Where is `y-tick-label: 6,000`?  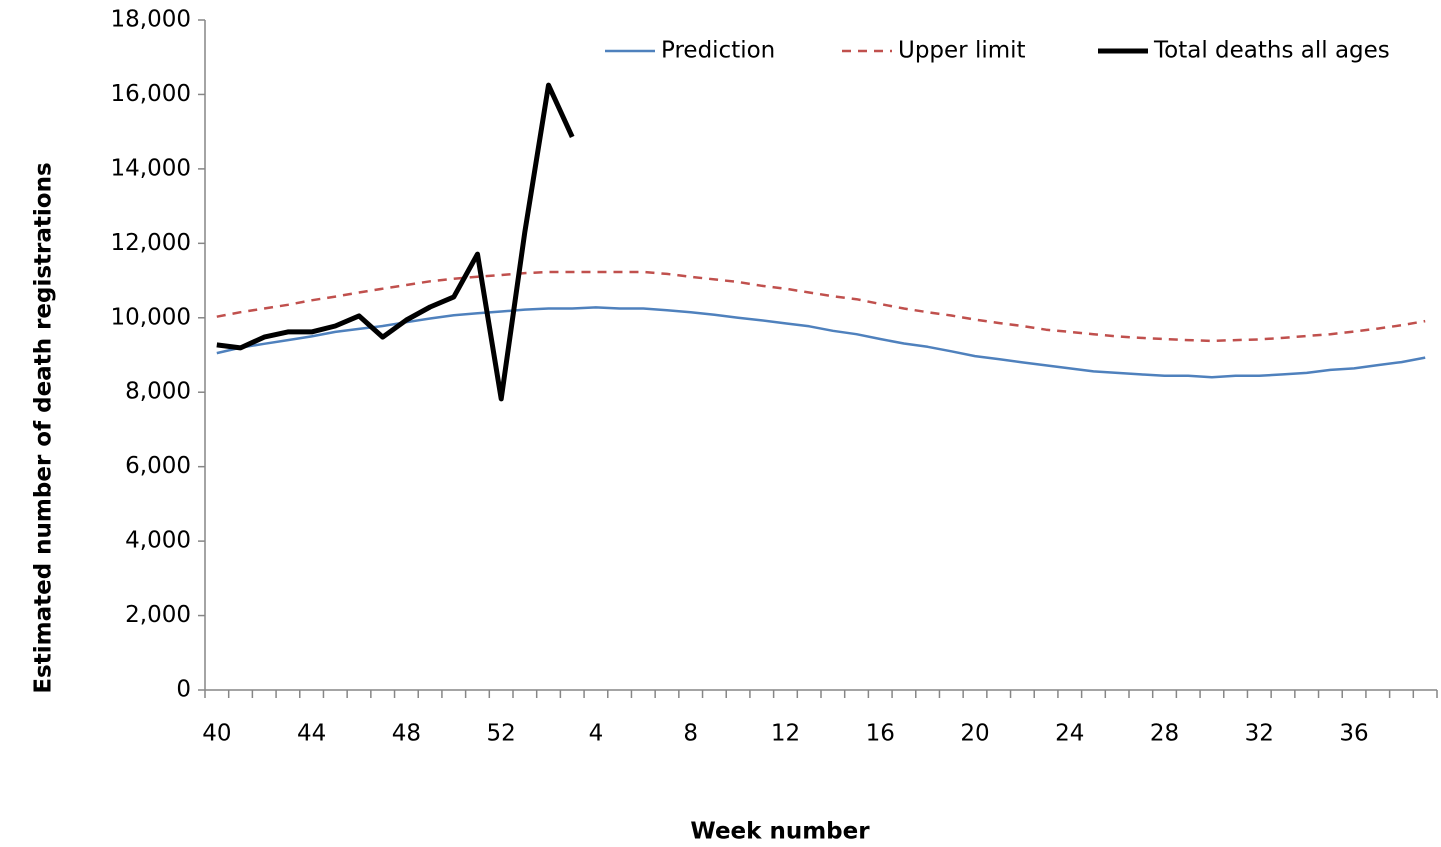 y-tick-label: 6,000 is located at coordinates (158, 466).